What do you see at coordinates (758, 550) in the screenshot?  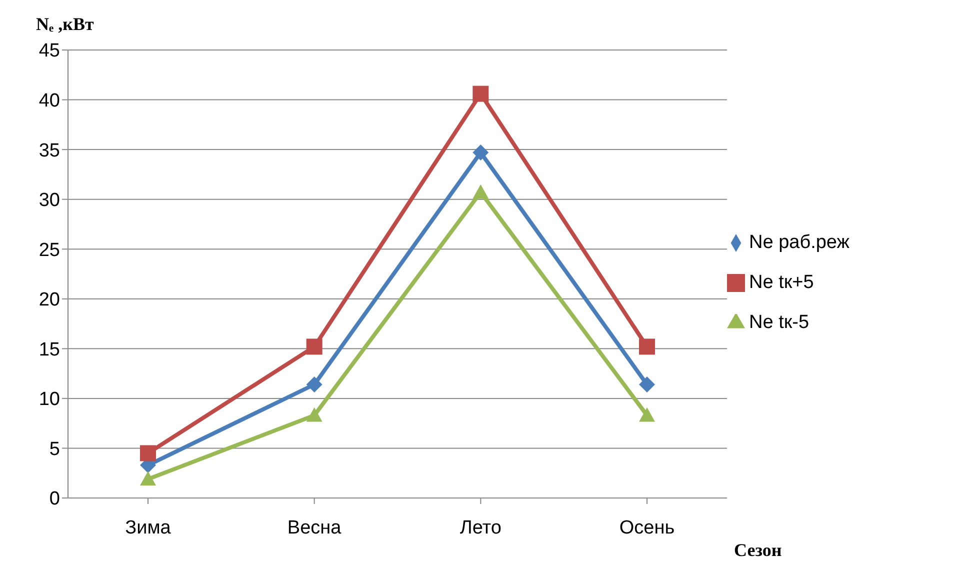 I see `x-axis-title: Сезон` at bounding box center [758, 550].